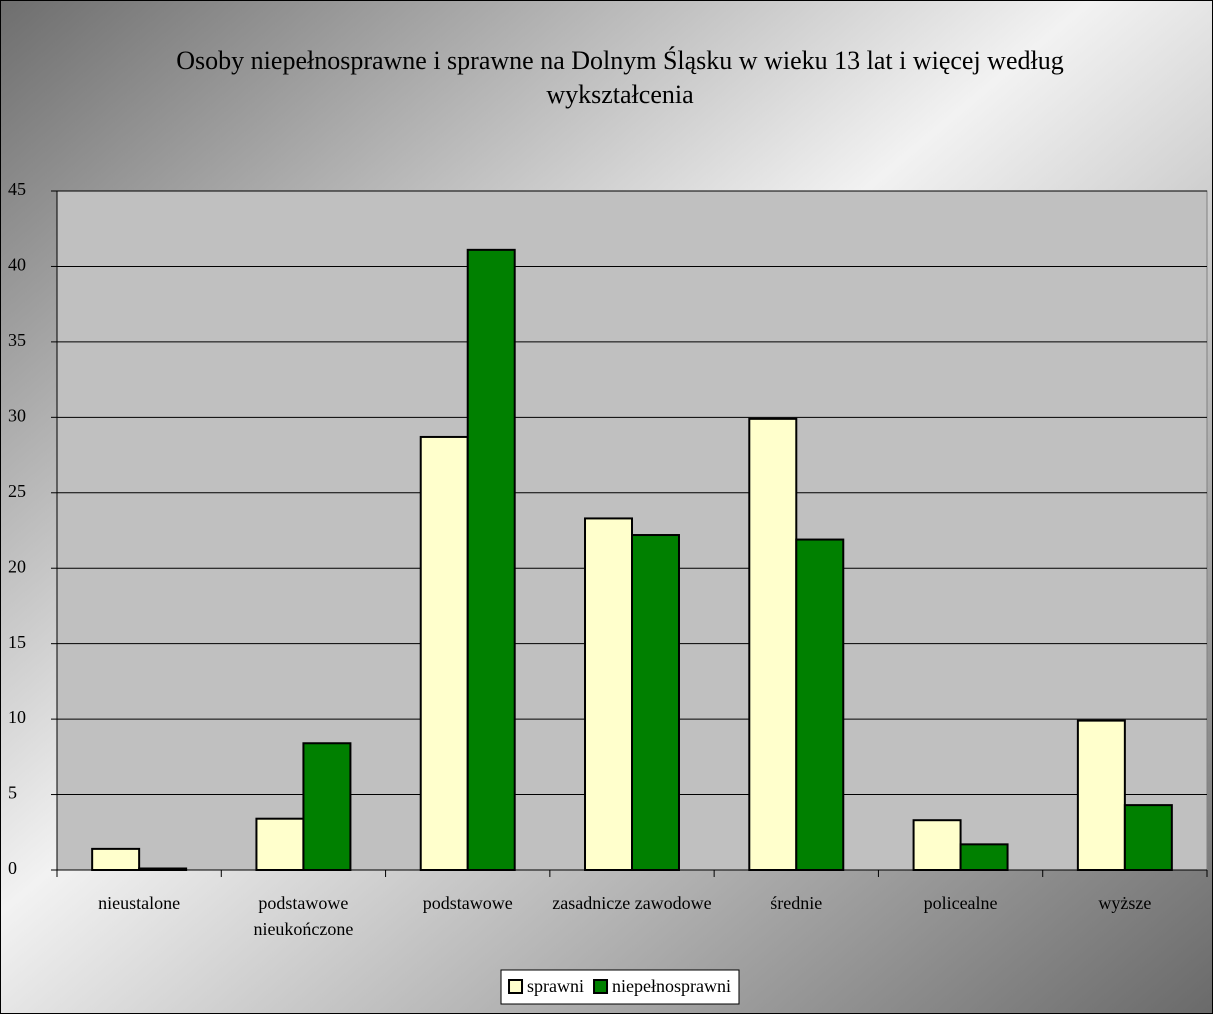 The width and height of the screenshot is (1213, 1014). Describe the element at coordinates (17, 566) in the screenshot. I see `y-tick-label: 20` at that location.